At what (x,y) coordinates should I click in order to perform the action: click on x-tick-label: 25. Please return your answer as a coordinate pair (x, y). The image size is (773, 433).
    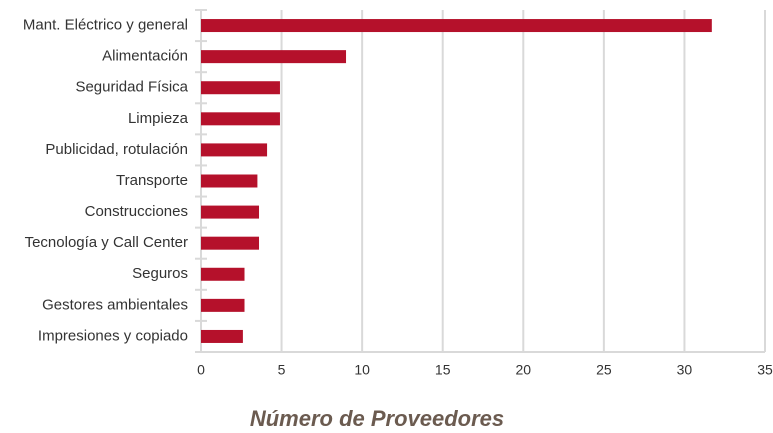
    Looking at the image, I should click on (604, 370).